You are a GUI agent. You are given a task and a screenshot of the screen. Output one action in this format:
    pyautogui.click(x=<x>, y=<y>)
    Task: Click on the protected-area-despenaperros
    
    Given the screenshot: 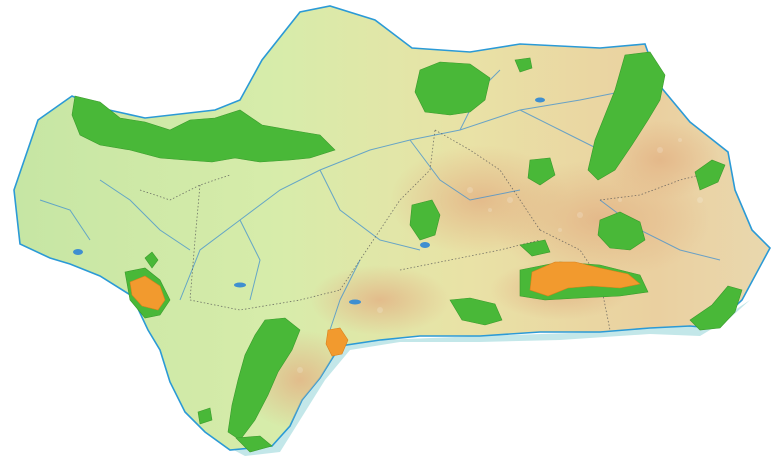 What is the action you would take?
    pyautogui.click(x=523, y=65)
    